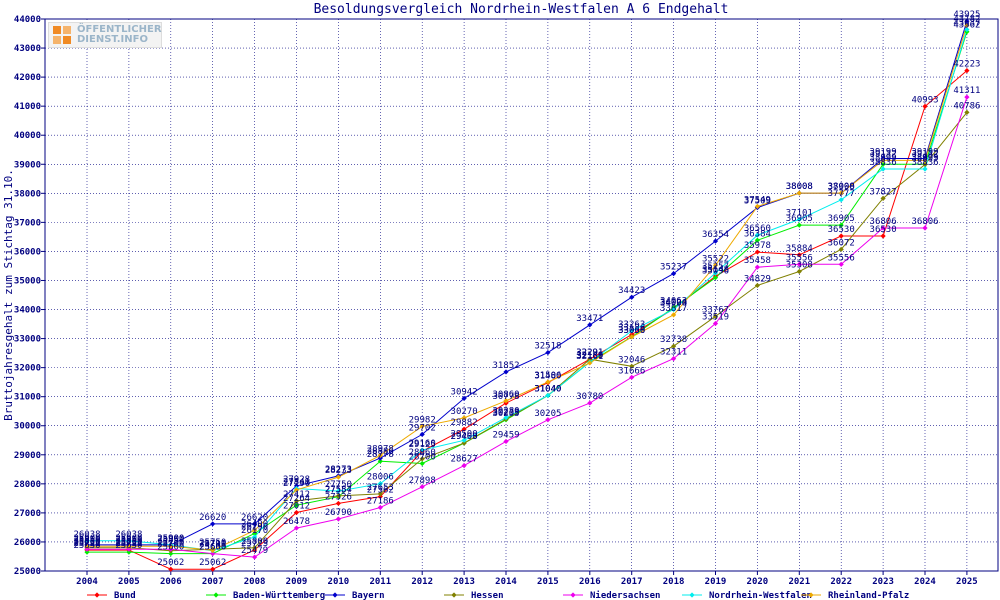 This screenshot has width=1000, height=600. I want to click on data-label: 29459, so click(505, 435).